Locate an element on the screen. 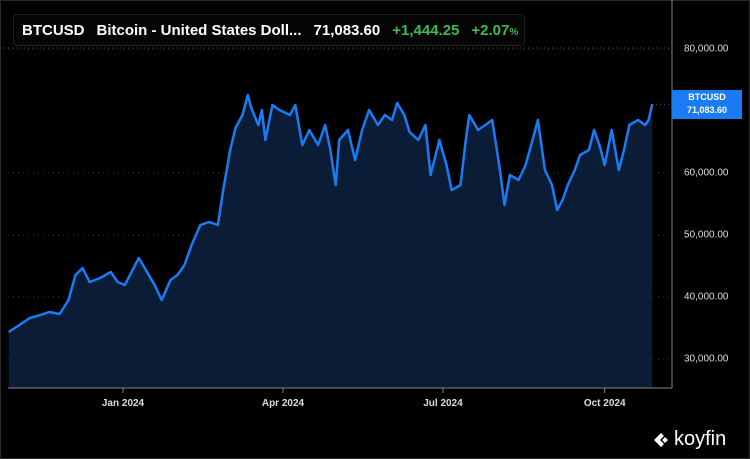 This screenshot has width=750, height=459. y-tick-label: 30,000.00 is located at coordinates (706, 359).